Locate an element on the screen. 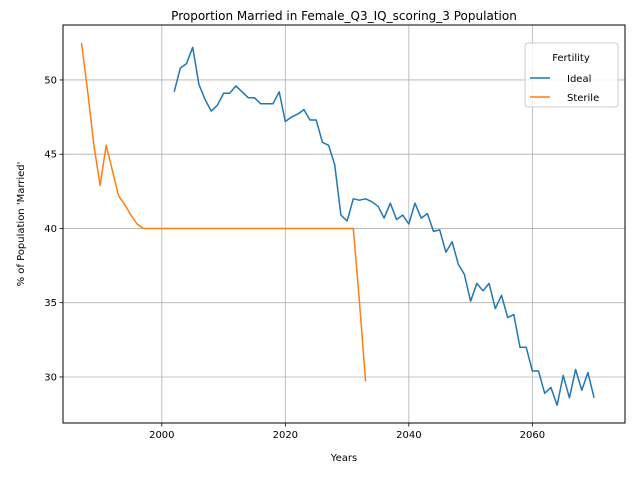 The width and height of the screenshot is (640, 480). y-tick-label: 35 is located at coordinates (50, 303).